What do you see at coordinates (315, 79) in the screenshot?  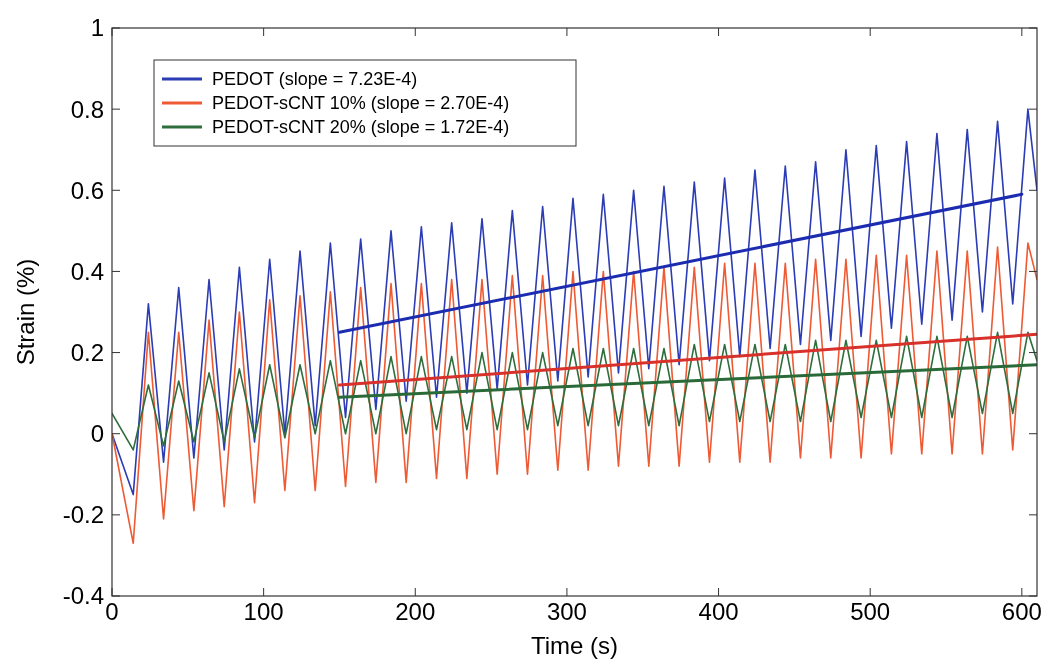 I see `legend-label: PEDOT (slope = 7.23E-4)` at bounding box center [315, 79].